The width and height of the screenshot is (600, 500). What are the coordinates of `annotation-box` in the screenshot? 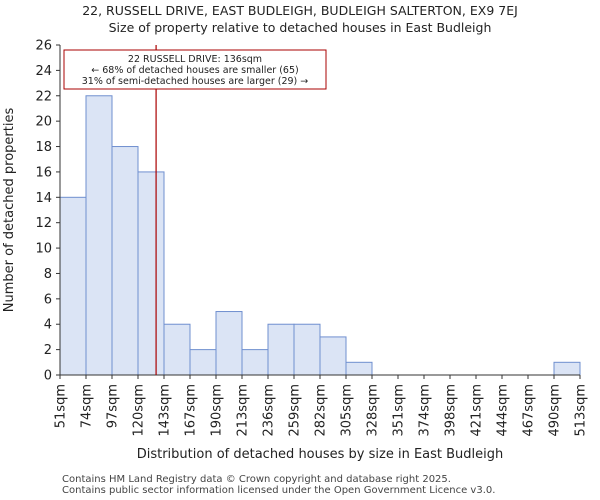 It's located at (195, 69).